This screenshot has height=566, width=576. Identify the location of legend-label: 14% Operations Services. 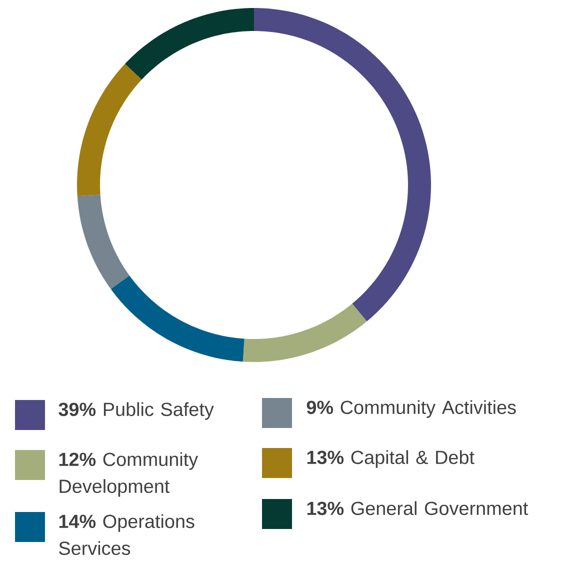
(126, 535).